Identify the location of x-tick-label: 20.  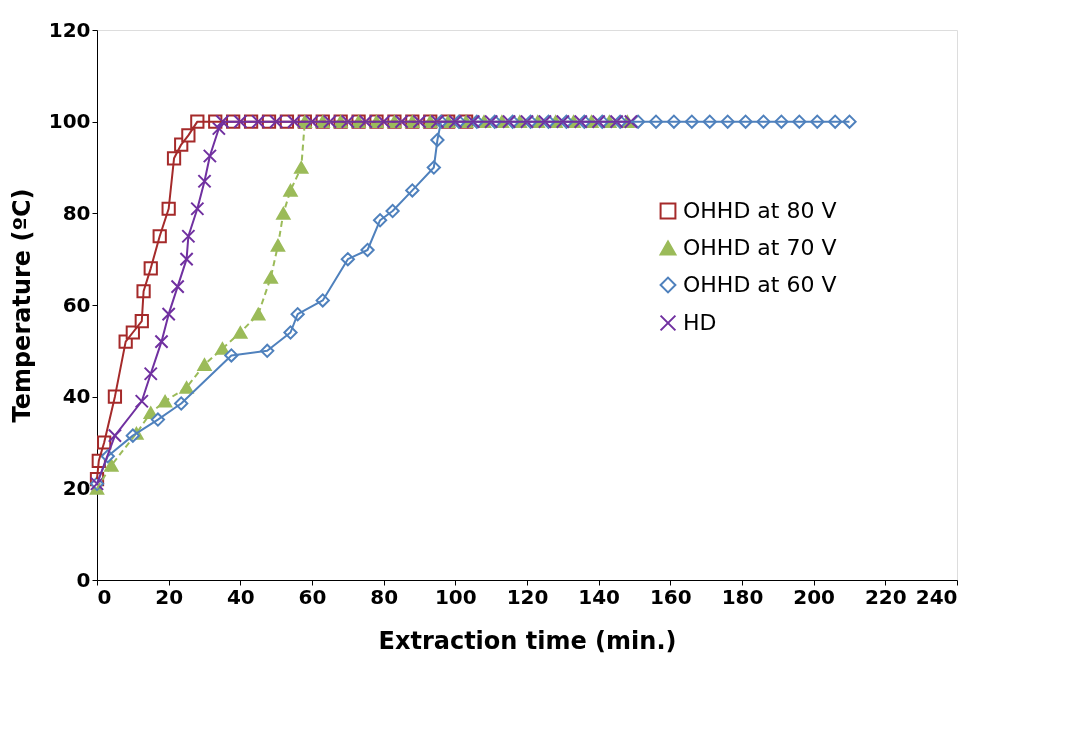
(169, 596).